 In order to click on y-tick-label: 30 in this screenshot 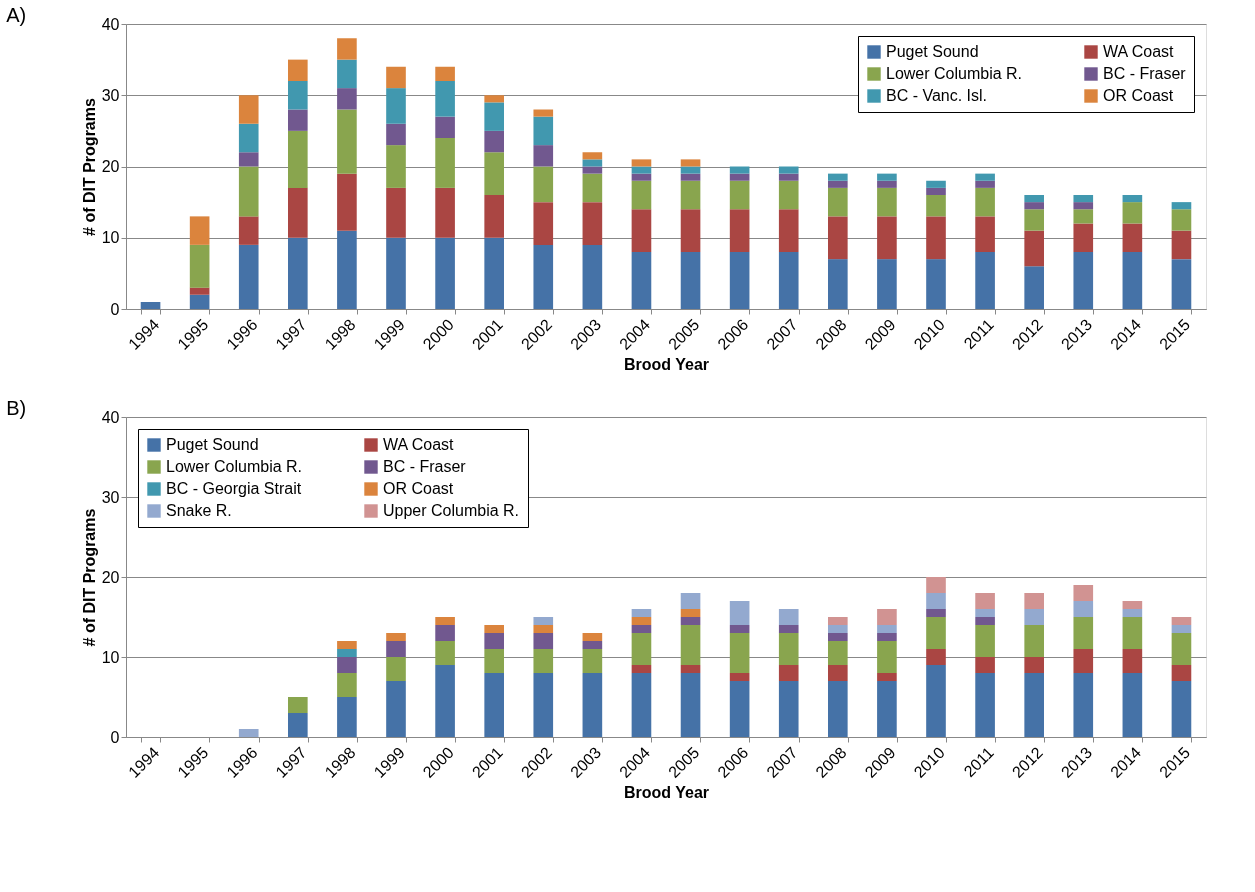, I will do `click(110, 95)`.